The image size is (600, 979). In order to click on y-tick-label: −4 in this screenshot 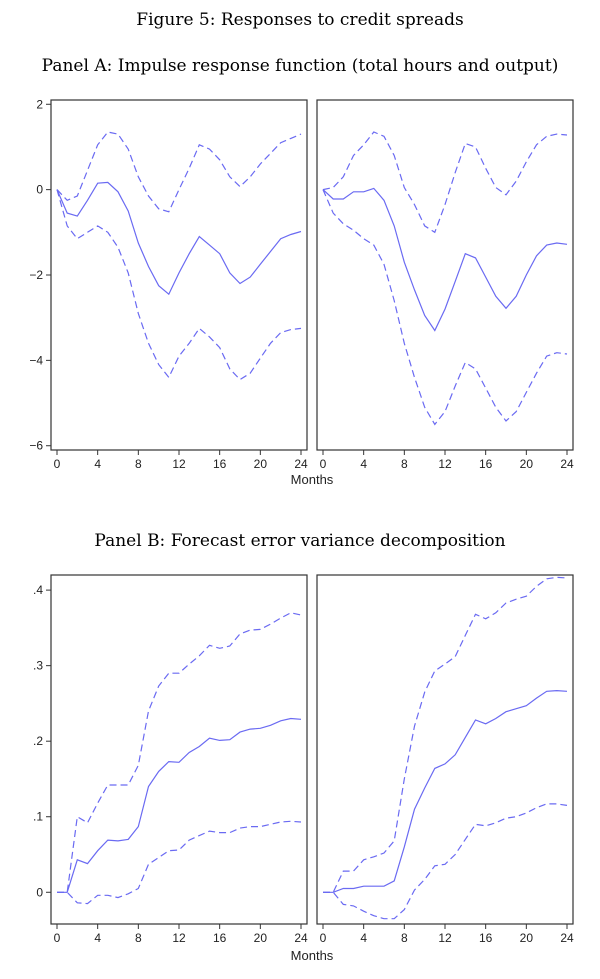, I will do `click(36, 360)`.